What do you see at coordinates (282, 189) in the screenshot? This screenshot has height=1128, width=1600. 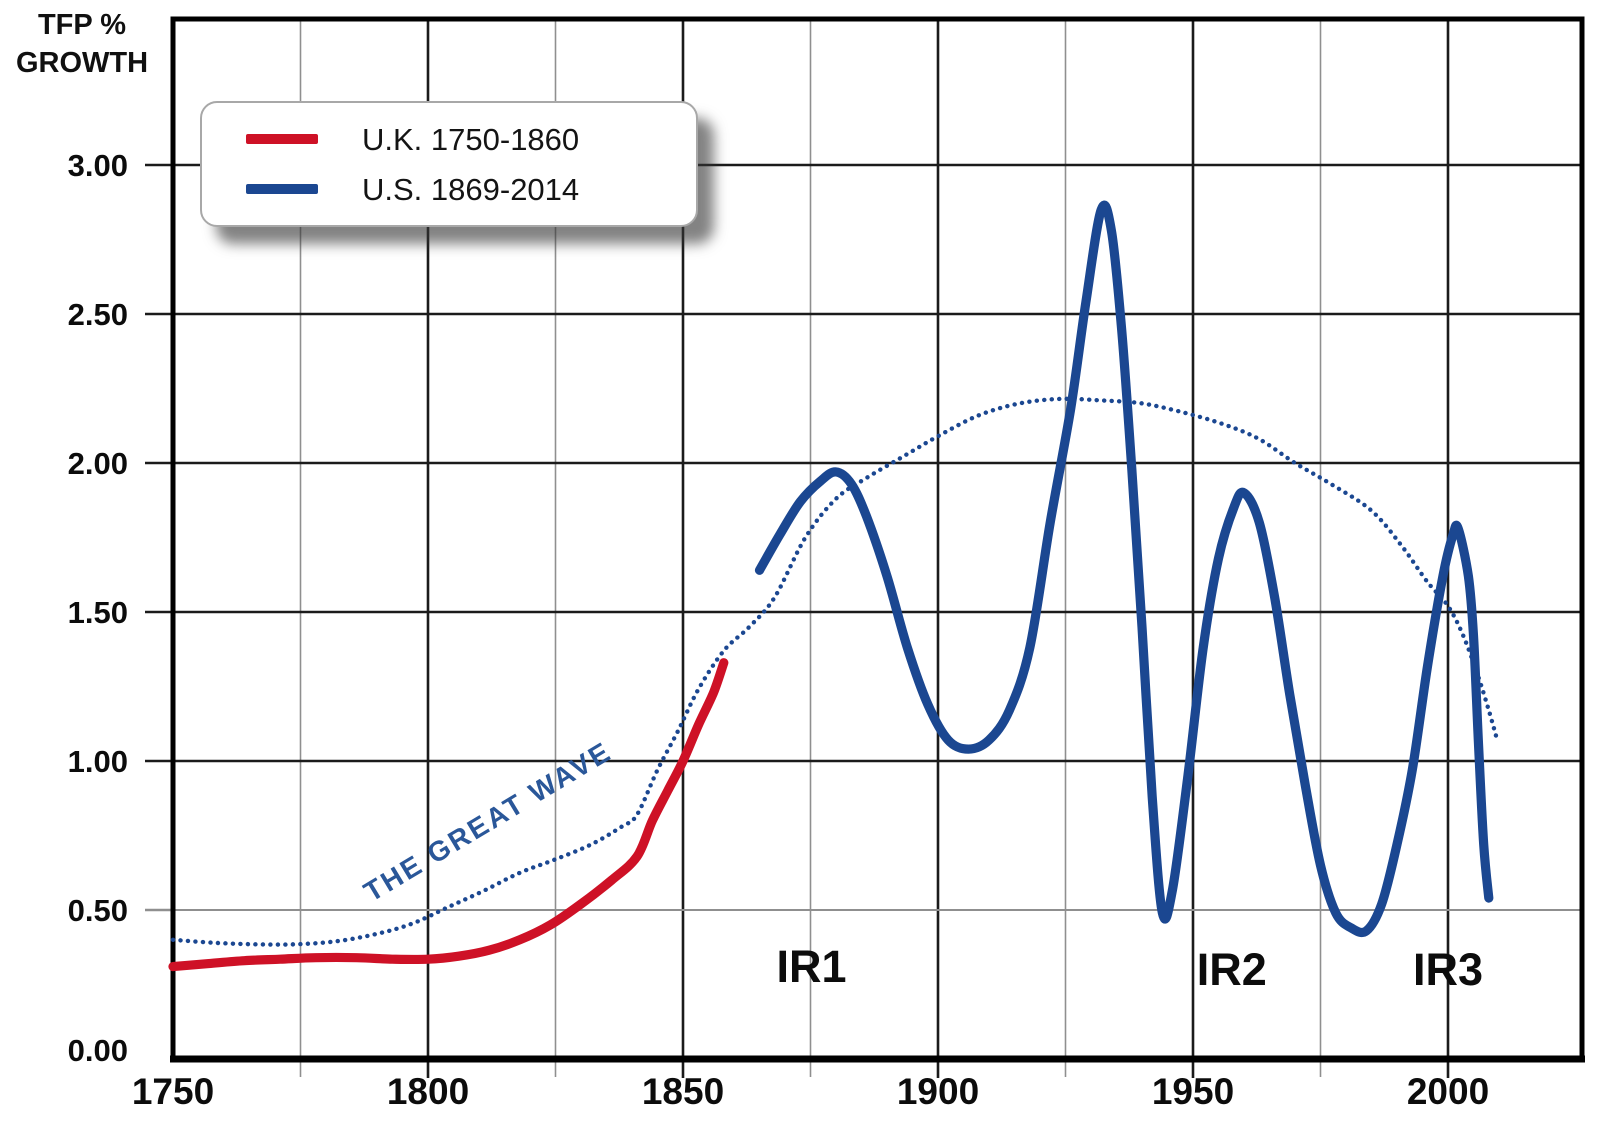 I see `legend-swatch-us` at bounding box center [282, 189].